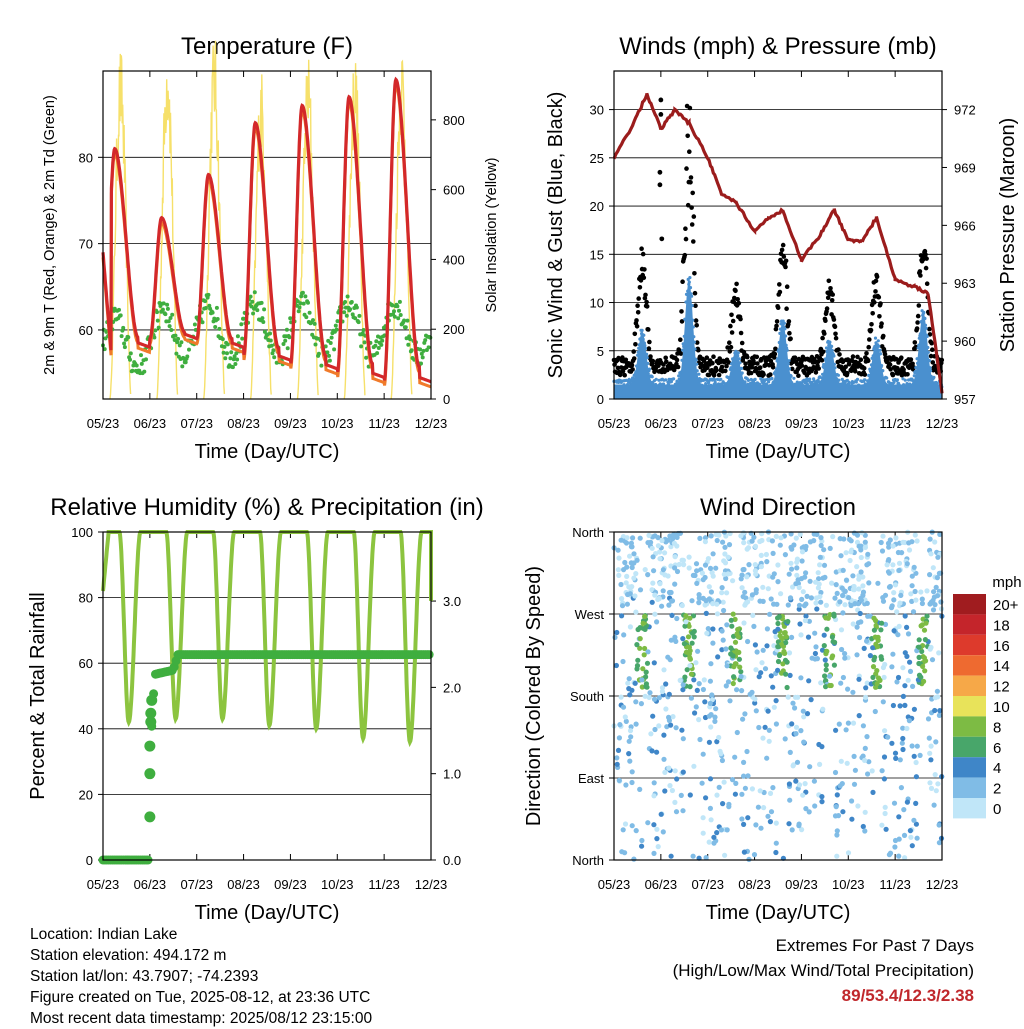 The height and width of the screenshot is (1029, 1024). What do you see at coordinates (50, 235) in the screenshot?
I see `temp-ylabel: 2m & 9m T (Red, Orange) & 2m Td (Green)` at bounding box center [50, 235].